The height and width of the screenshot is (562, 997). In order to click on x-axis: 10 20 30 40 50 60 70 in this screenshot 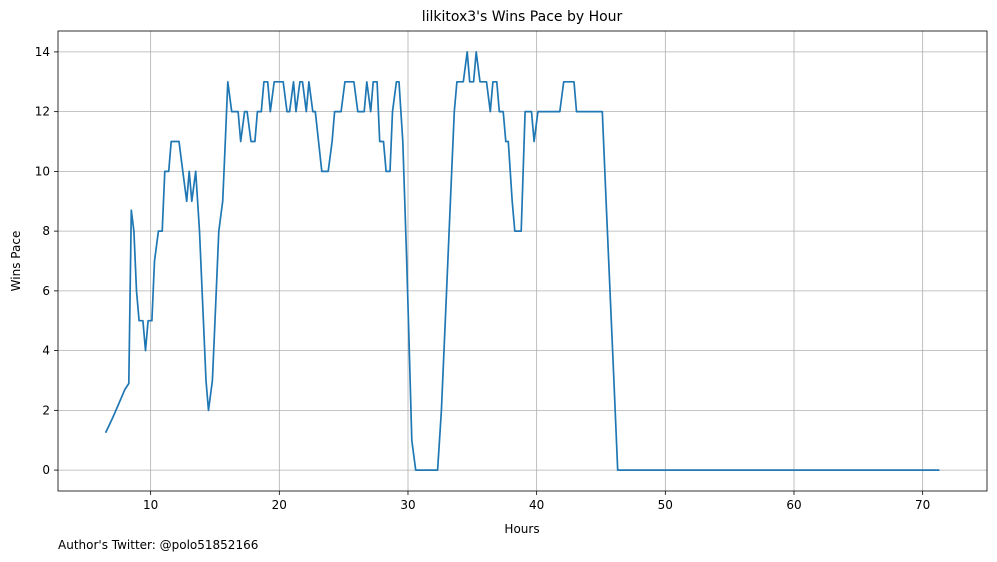, I will do `click(536, 501)`.